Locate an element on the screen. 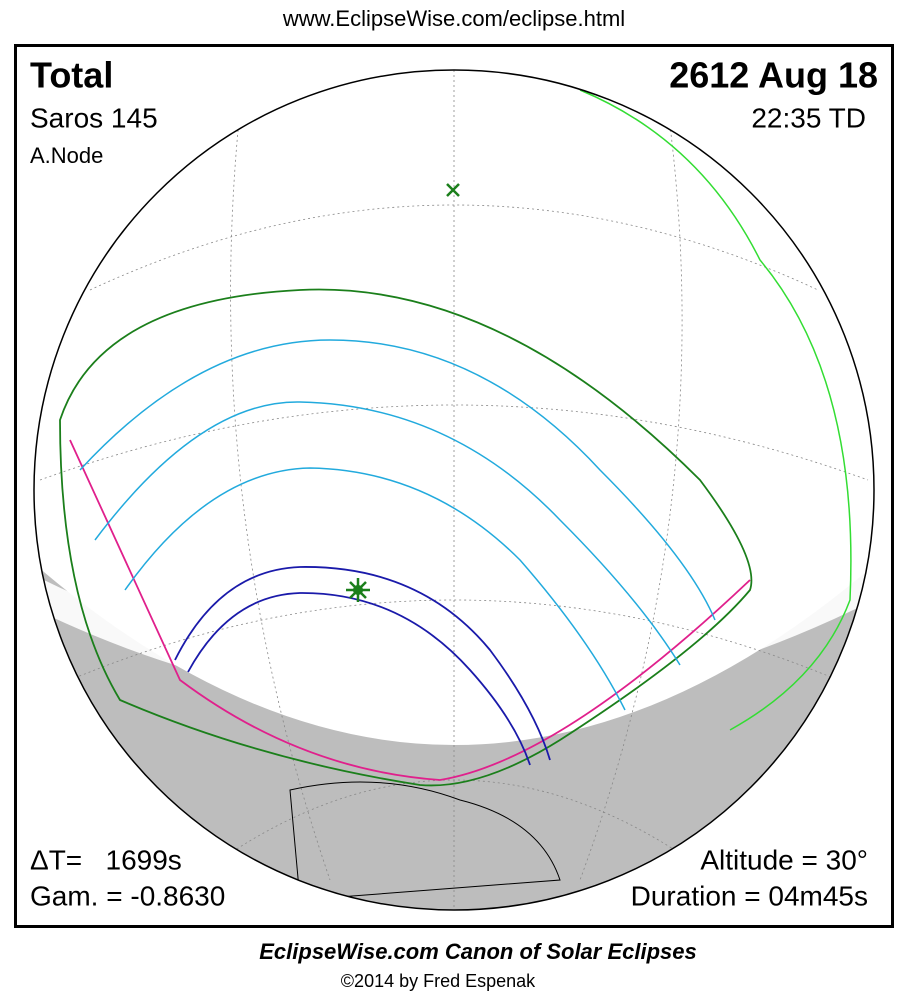 This screenshot has height=1004, width=908. footer-title: EclipseWise.com Canon of Solar Eclipses is located at coordinates (478, 951).